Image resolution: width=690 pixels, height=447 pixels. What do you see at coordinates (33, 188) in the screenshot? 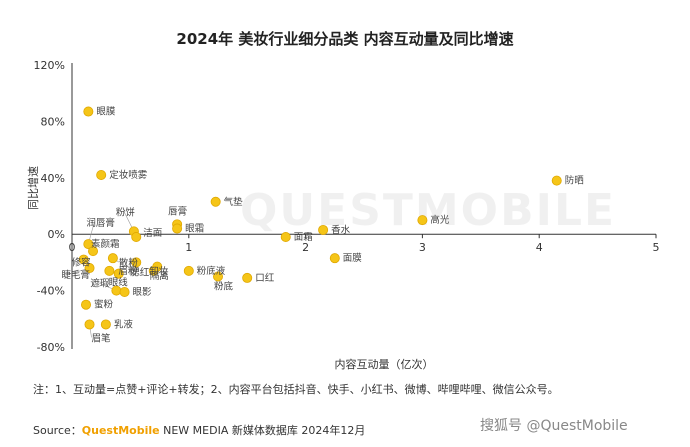
I see `y-axis-label: 同比增速` at bounding box center [33, 188].